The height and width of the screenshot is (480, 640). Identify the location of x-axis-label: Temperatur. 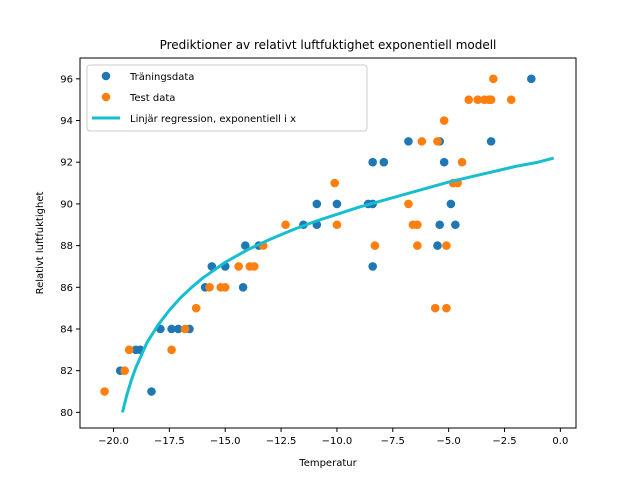
(327, 463).